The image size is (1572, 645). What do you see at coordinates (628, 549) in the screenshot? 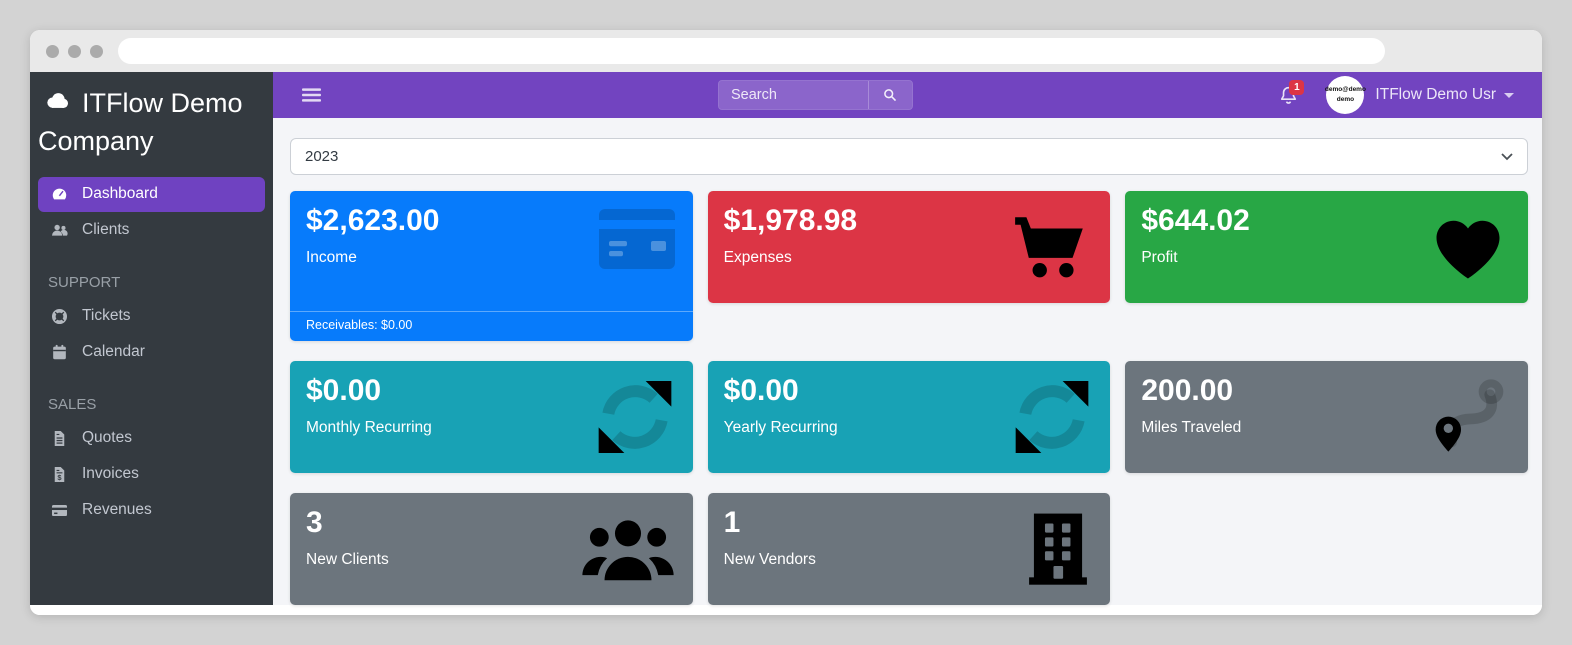
I see `users-group-icon` at bounding box center [628, 549].